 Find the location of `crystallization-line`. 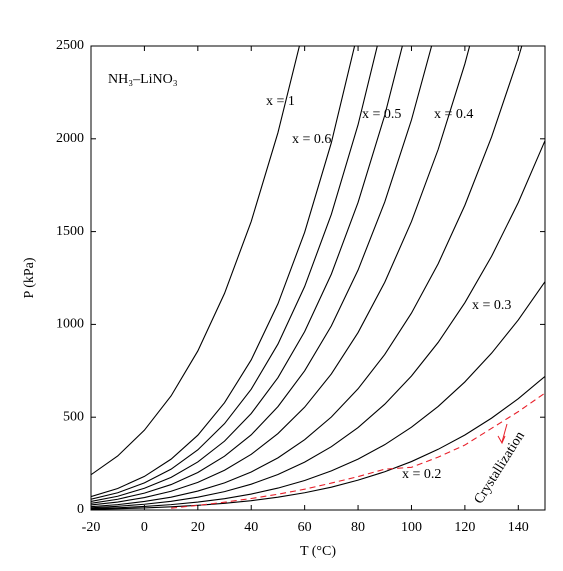

crystallization-line is located at coordinates (358, 450).